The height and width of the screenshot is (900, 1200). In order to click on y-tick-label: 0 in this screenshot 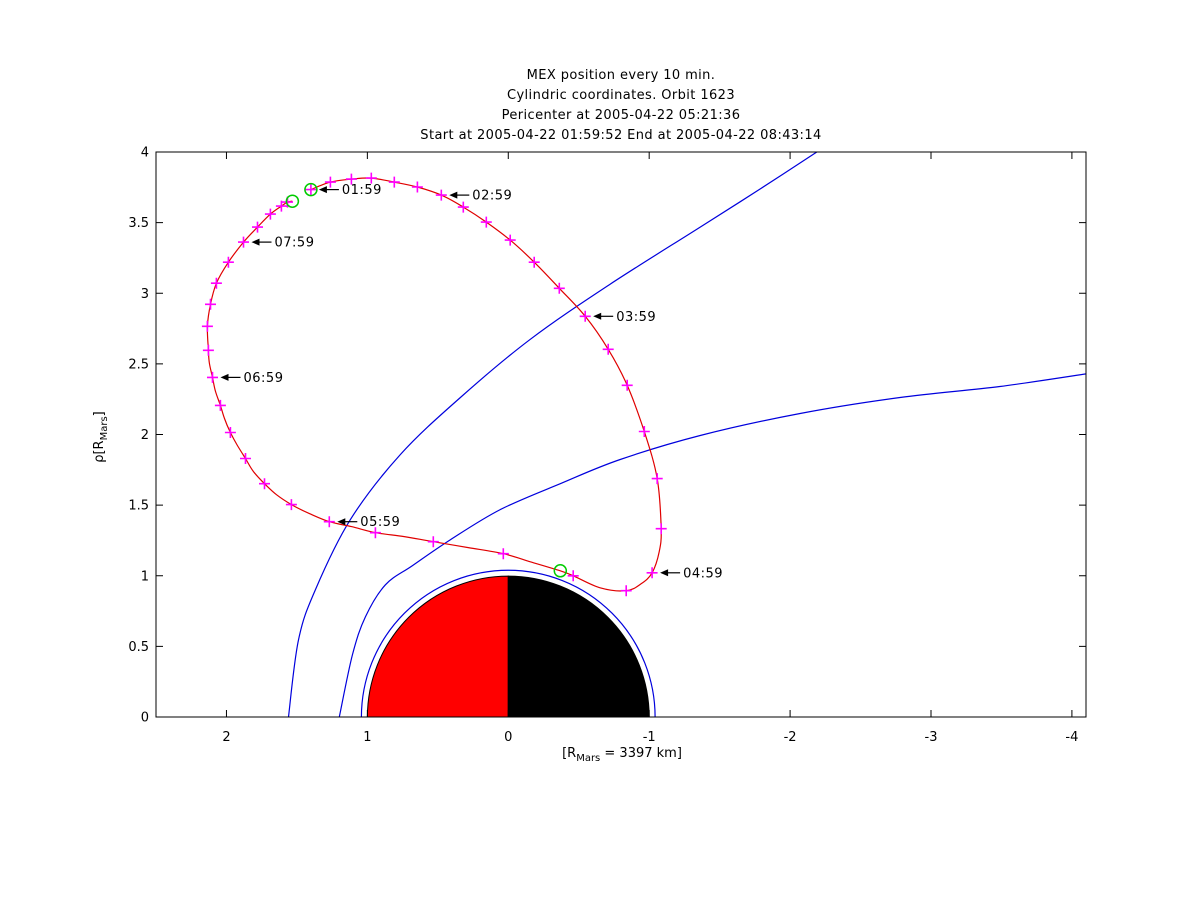, I will do `click(145, 718)`.